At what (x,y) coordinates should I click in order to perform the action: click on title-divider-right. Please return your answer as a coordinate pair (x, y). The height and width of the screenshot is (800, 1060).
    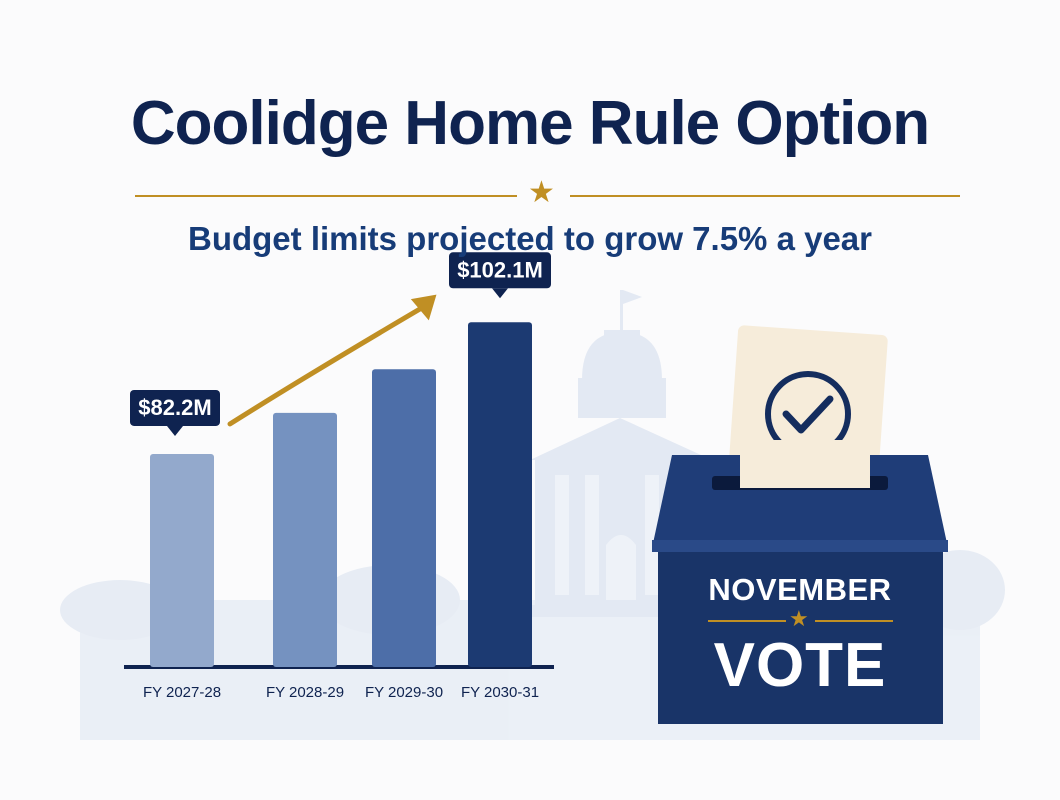
    Looking at the image, I should click on (765, 196).